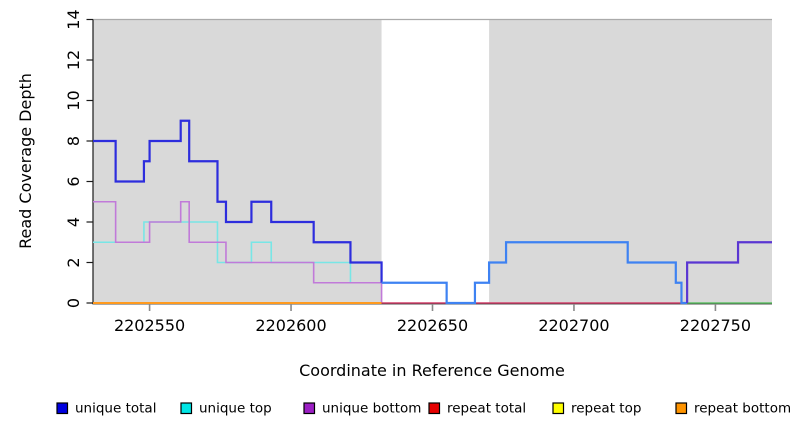 The width and height of the screenshot is (792, 432). What do you see at coordinates (558, 408) in the screenshot?
I see `legend-swatch-repeat-top` at bounding box center [558, 408].